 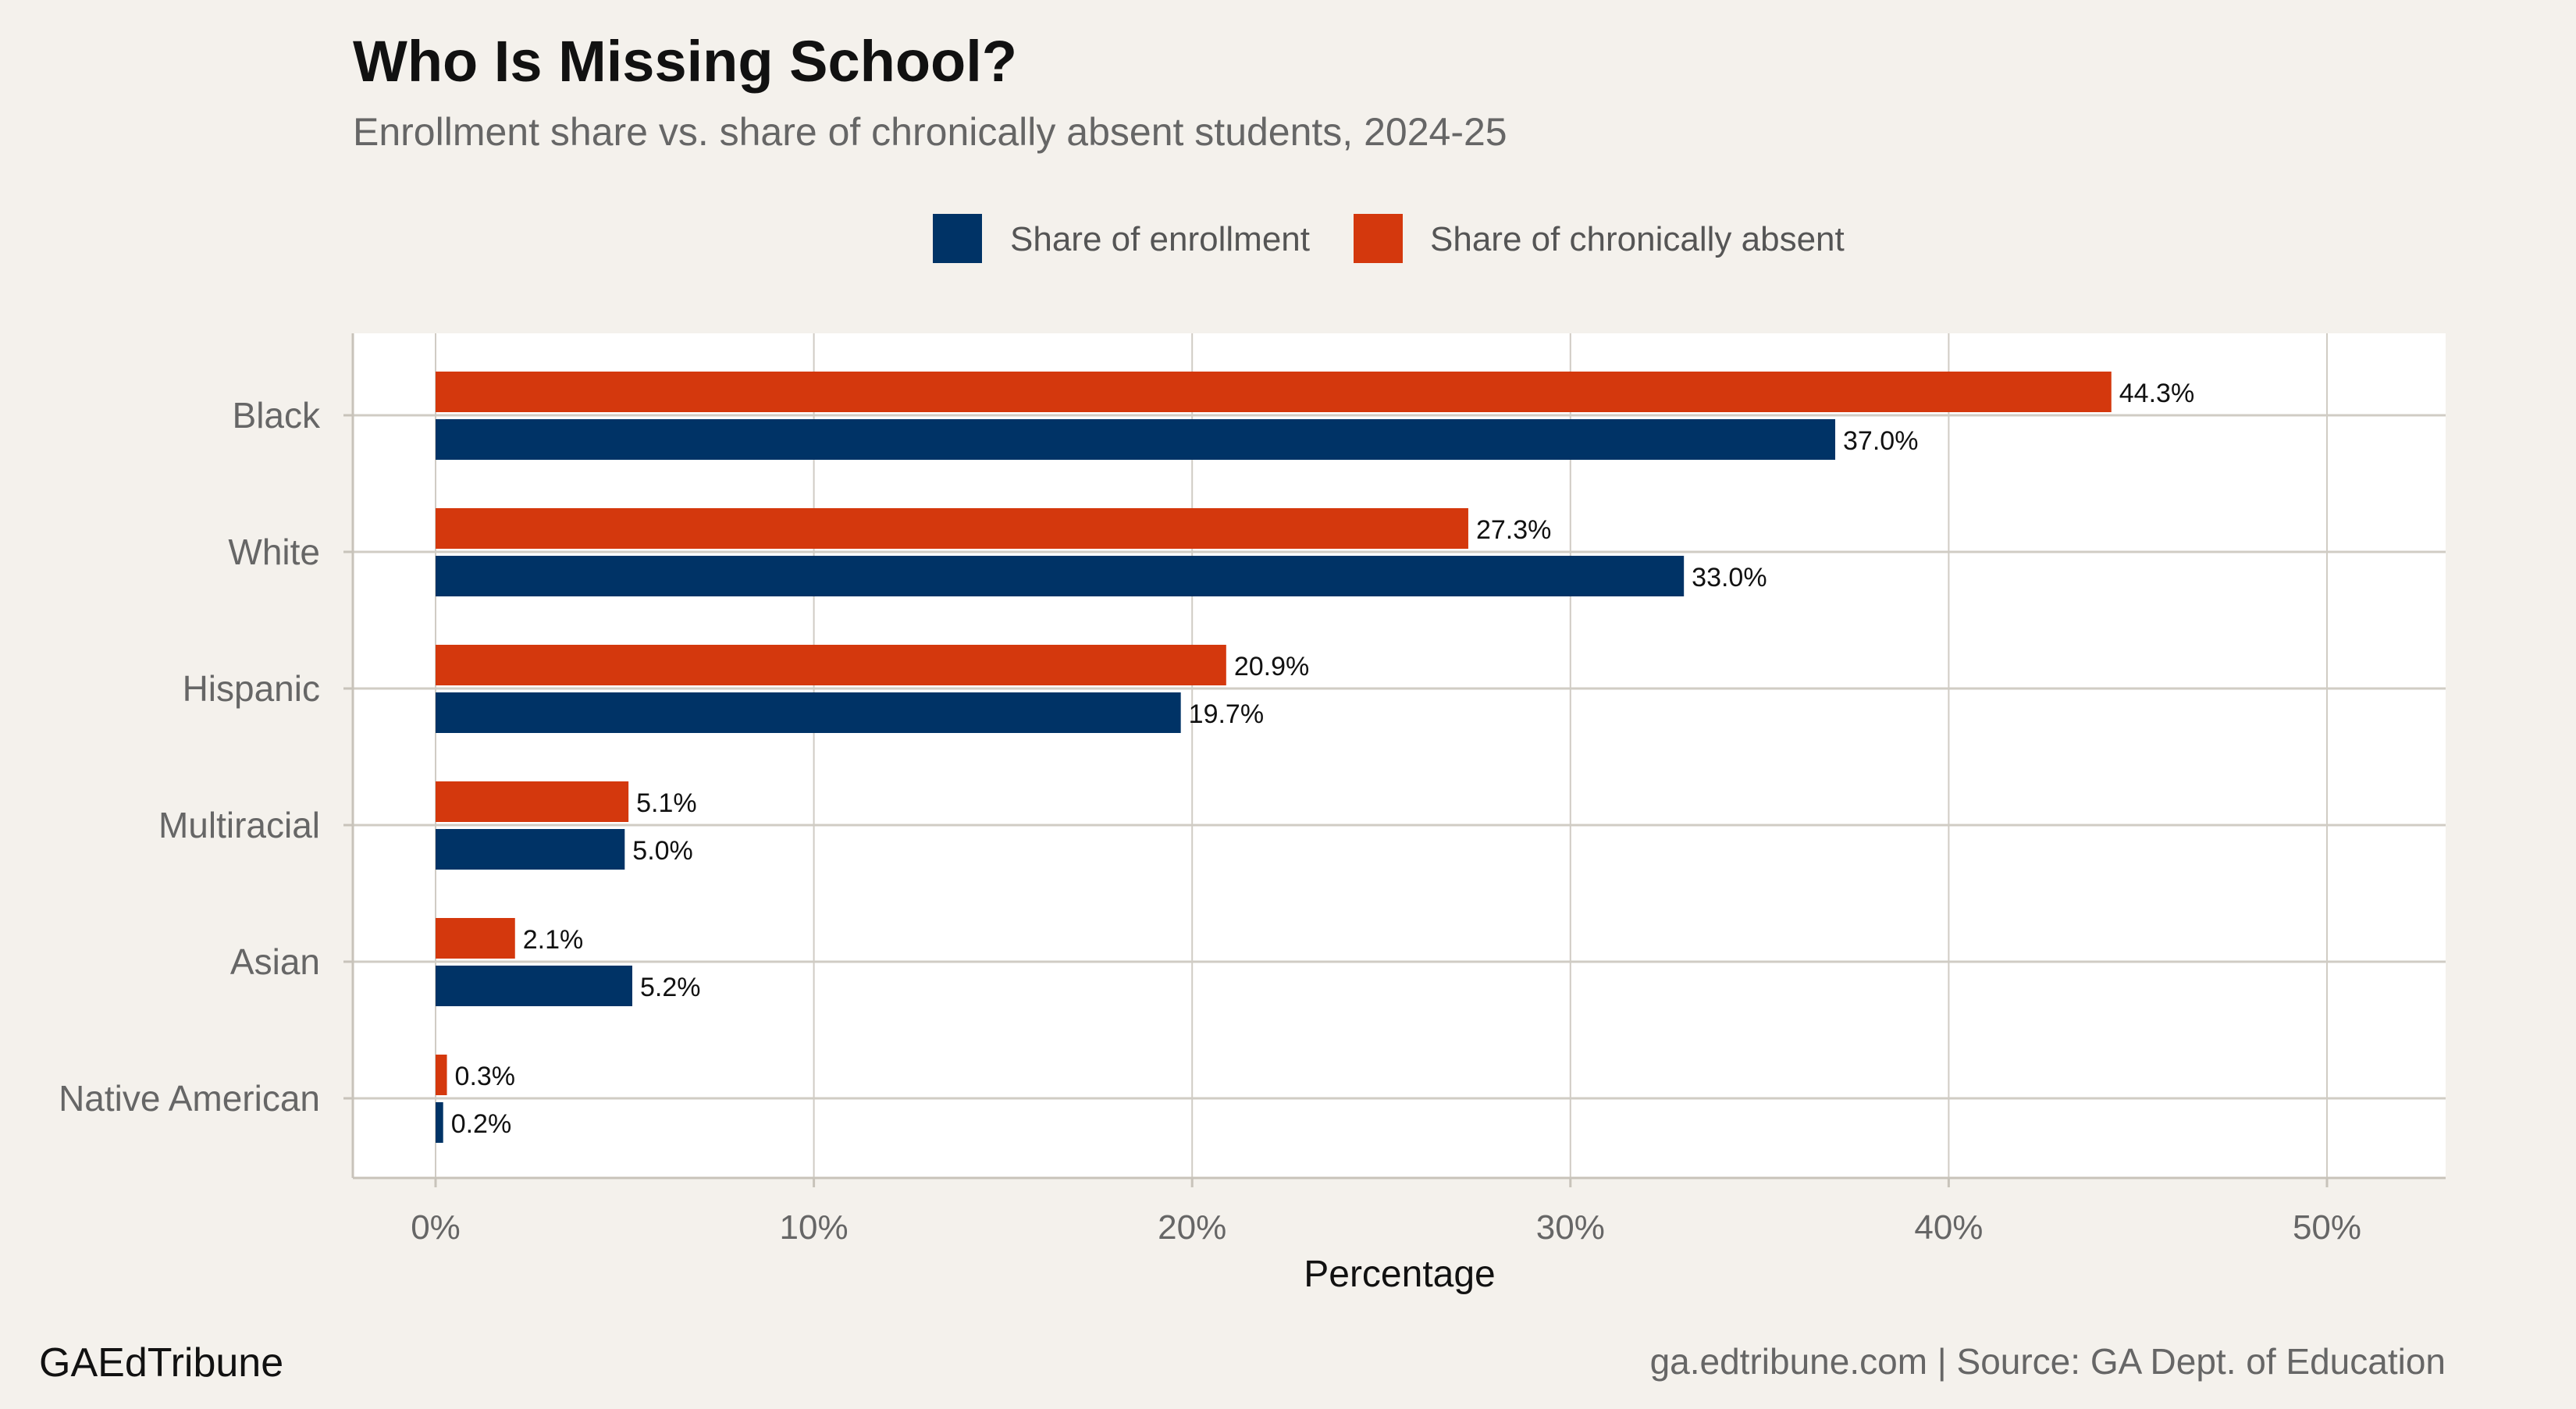 What do you see at coordinates (274, 552) in the screenshot?
I see `y-tick-label: White` at bounding box center [274, 552].